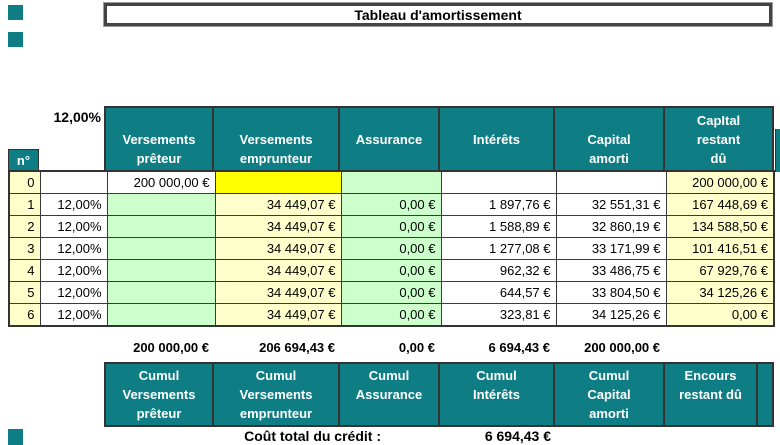 This screenshot has height=445, width=780. What do you see at coordinates (277, 394) in the screenshot?
I see `cumul-versements-emprunteur: Cumul Versements emprunteur` at bounding box center [277, 394].